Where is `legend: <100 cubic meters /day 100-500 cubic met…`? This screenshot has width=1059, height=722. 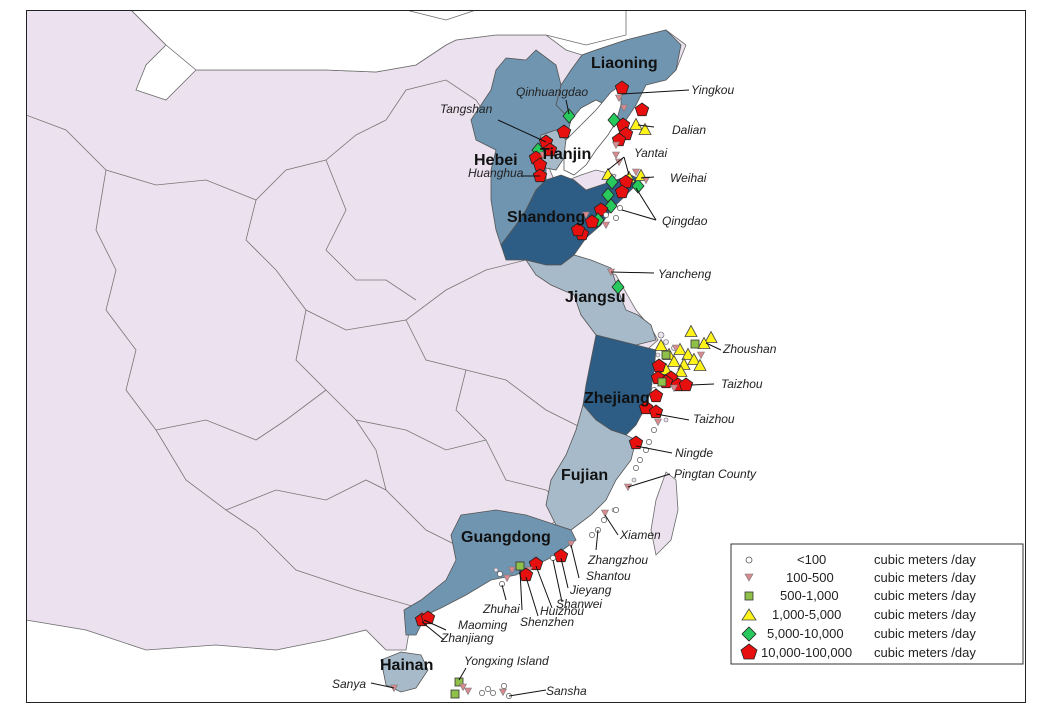 legend: <100 cubic meters /day 100-500 cubic met… is located at coordinates (877, 604).